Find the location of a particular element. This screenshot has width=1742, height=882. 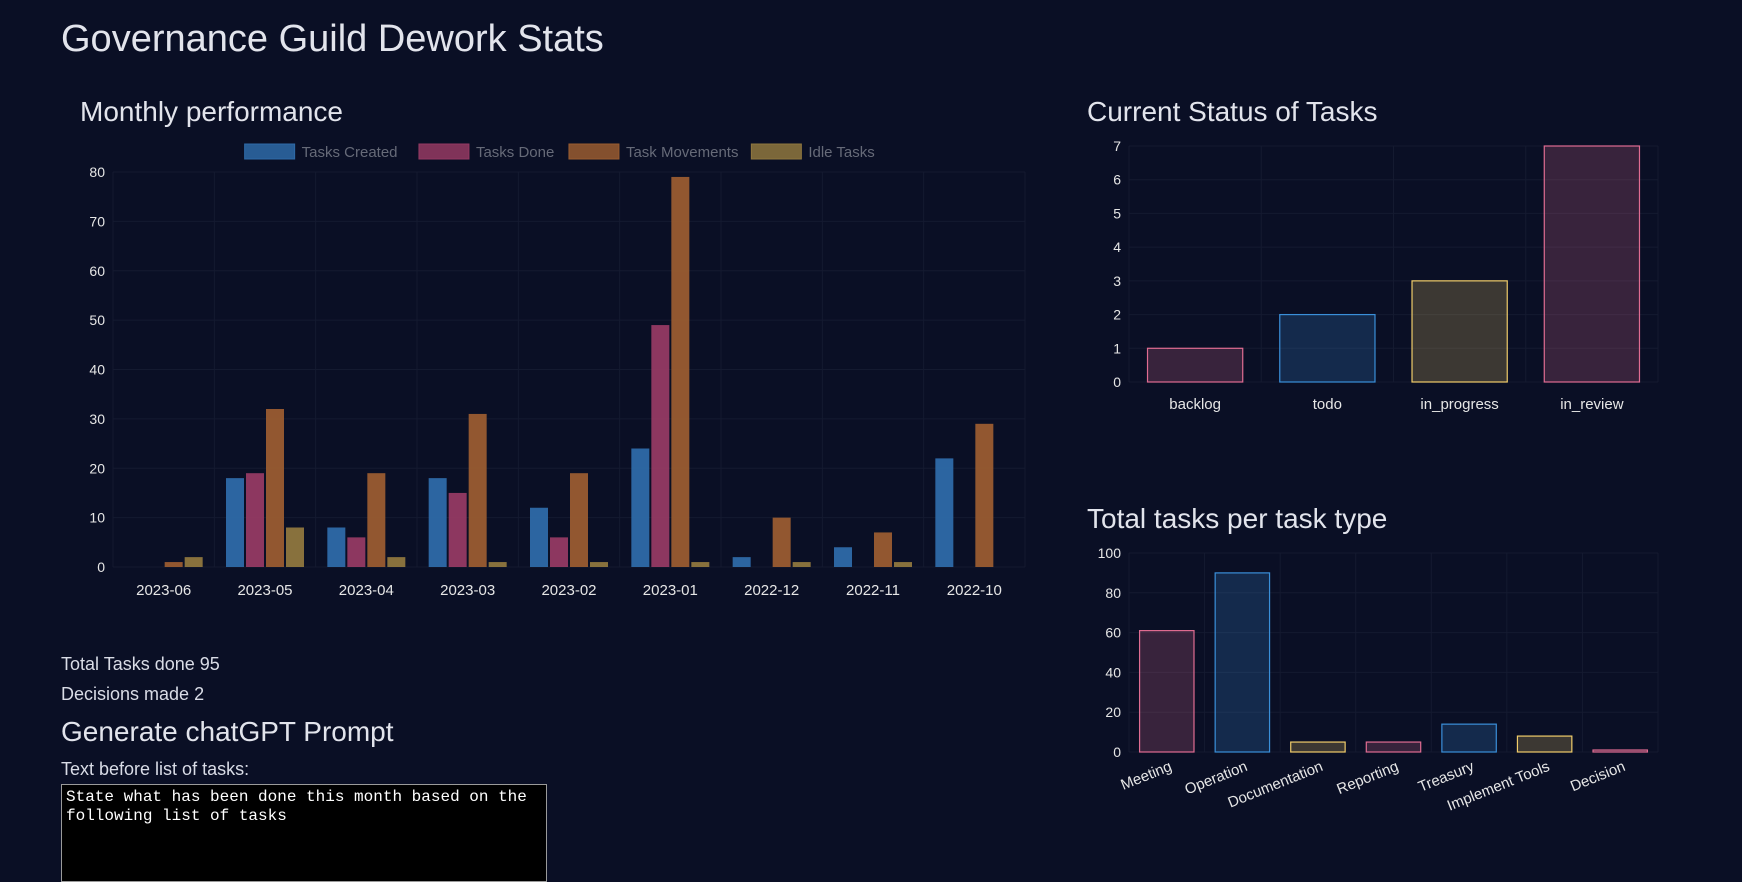

task-type-chart-title: Total tasks per task type is located at coordinates (1237, 518).